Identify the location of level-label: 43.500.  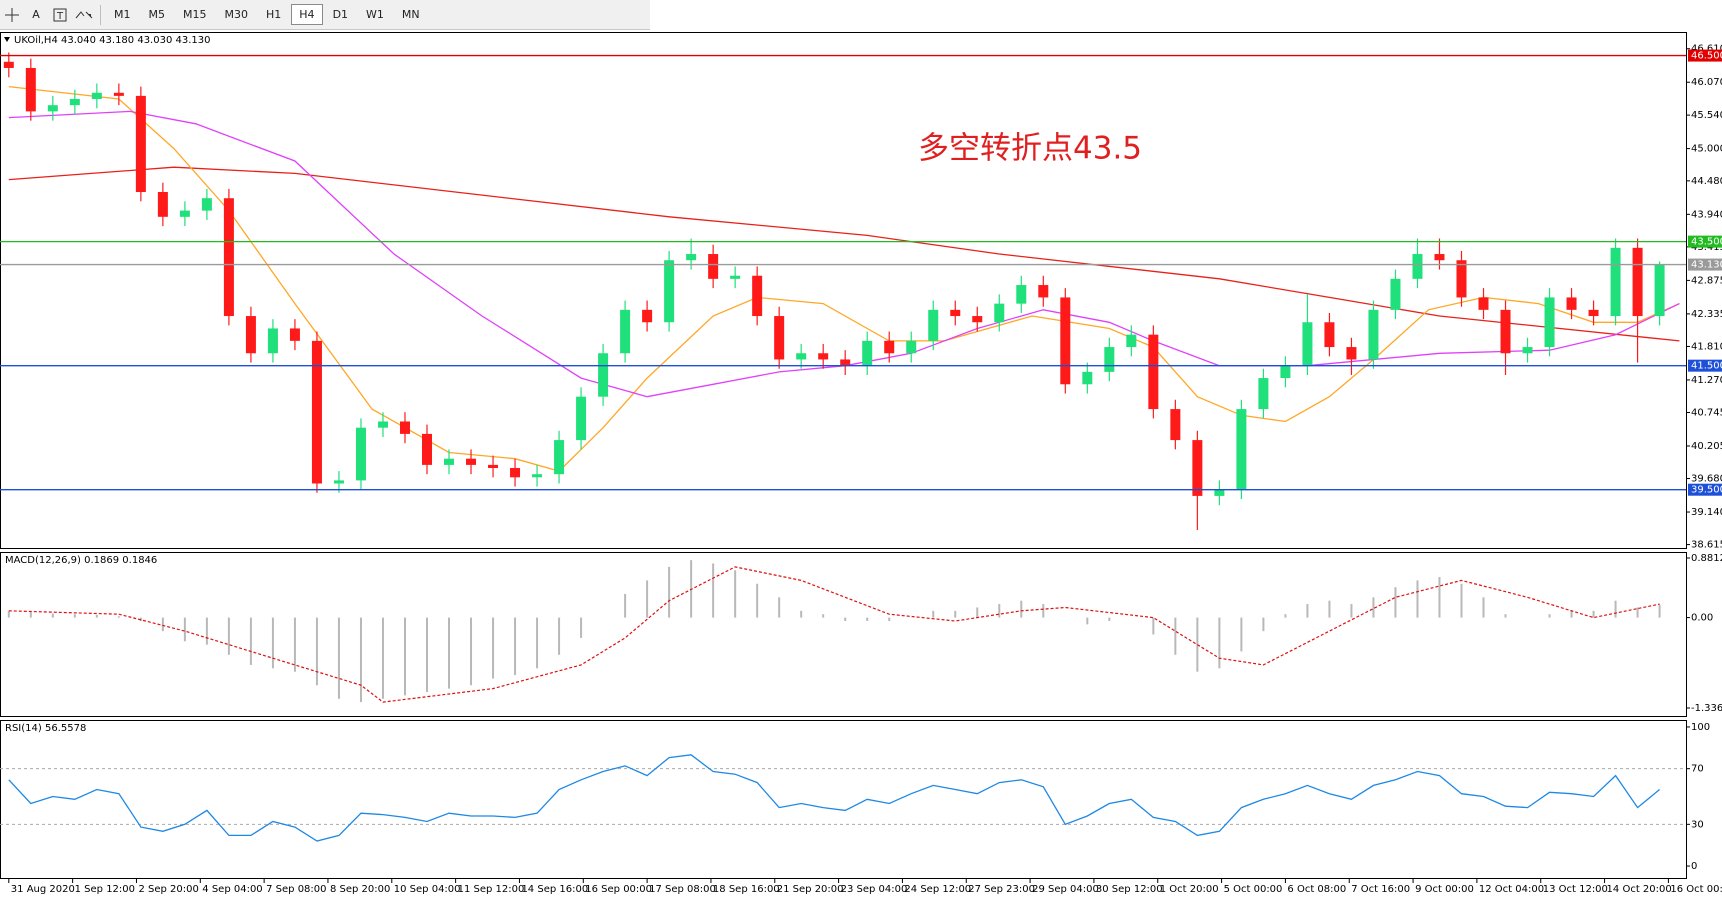
(1706, 242).